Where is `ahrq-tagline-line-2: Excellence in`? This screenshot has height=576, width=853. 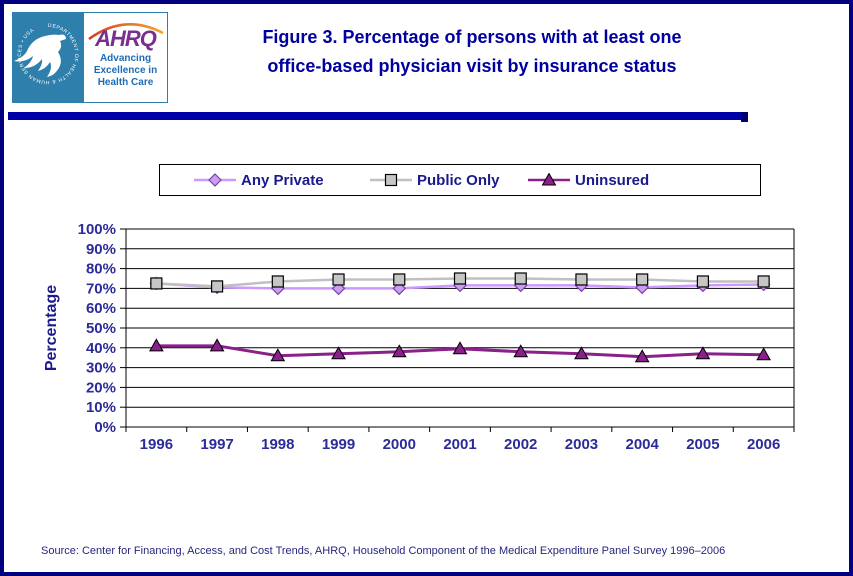 ahrq-tagline-line-2: Excellence in is located at coordinates (125, 70).